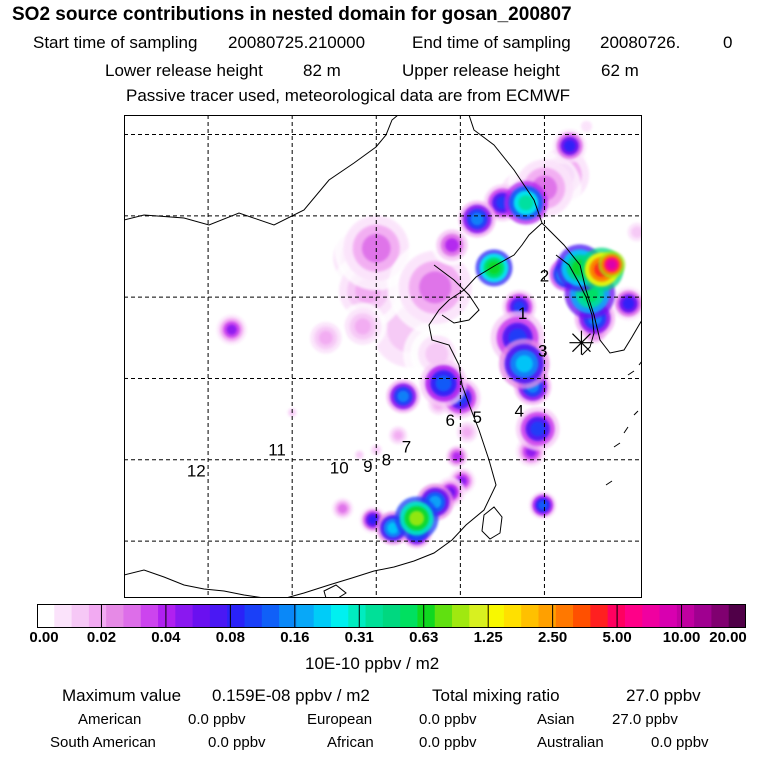 The image size is (768, 768). Describe the element at coordinates (115, 42) in the screenshot. I see `sampling-start-label: Start time of sampling` at that location.